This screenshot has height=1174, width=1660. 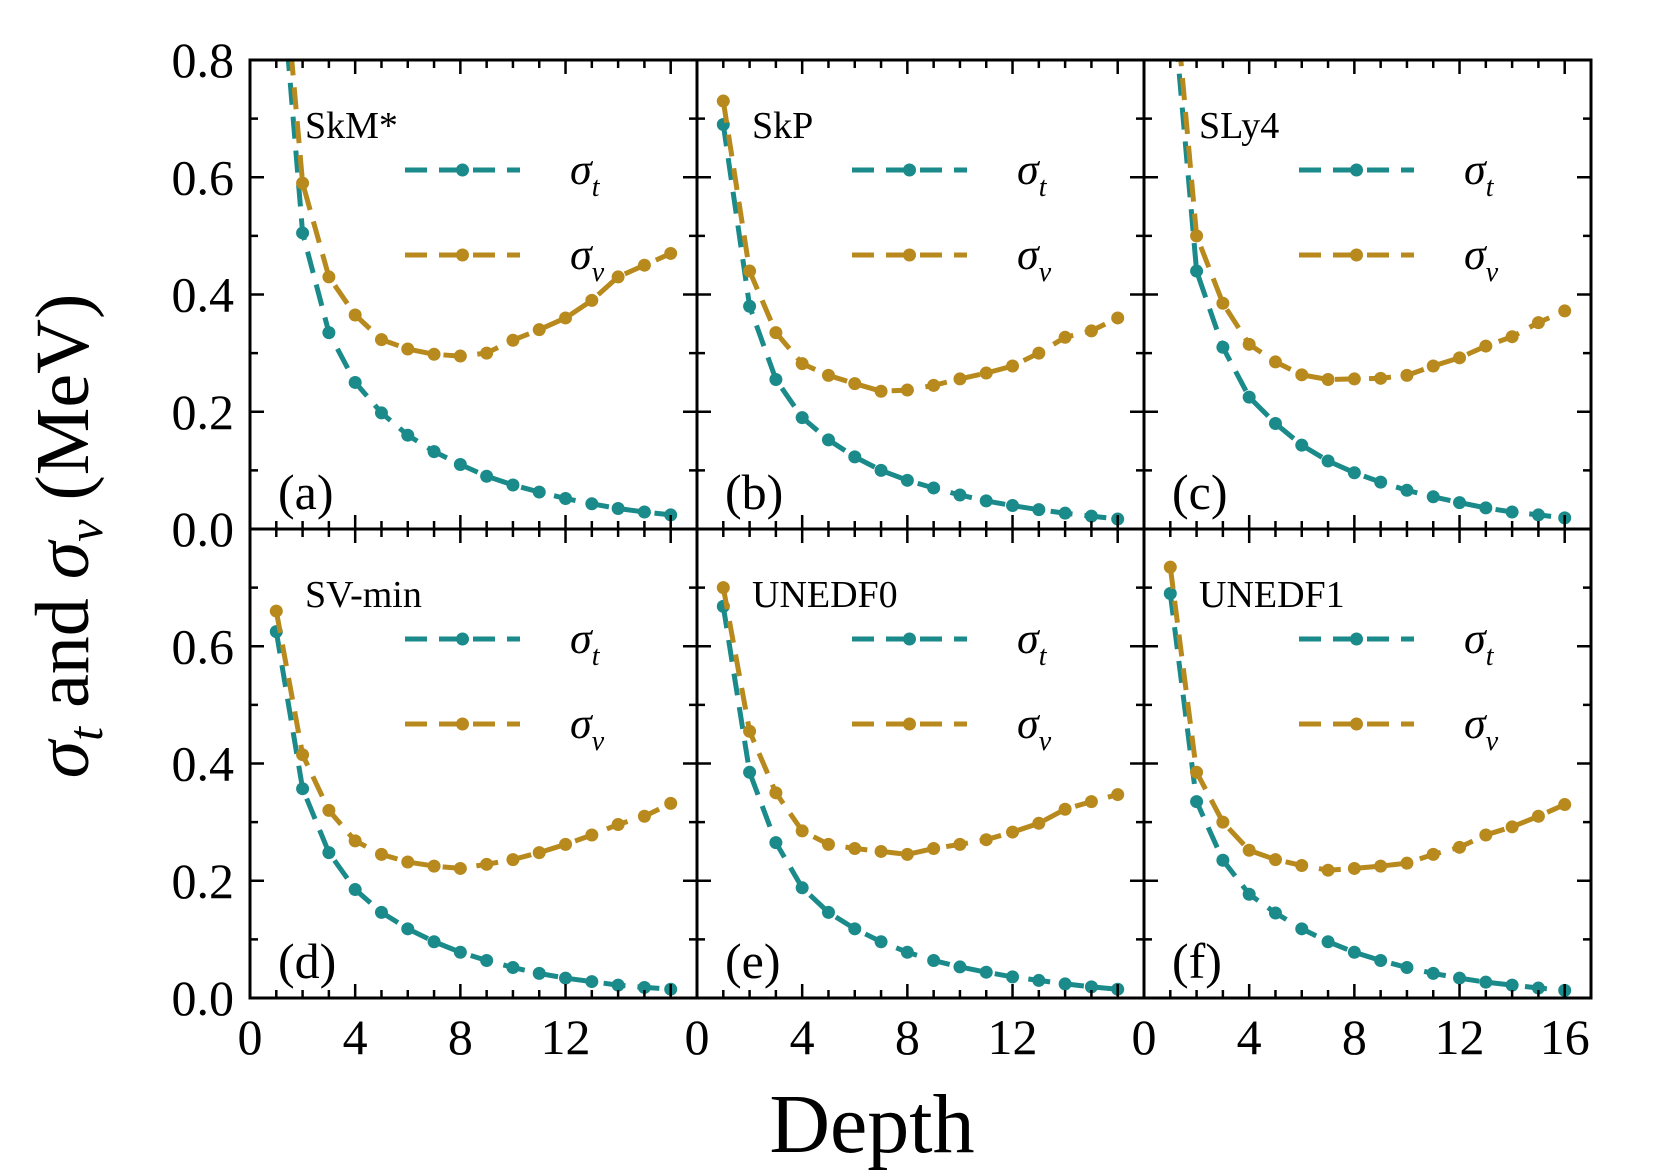 What do you see at coordinates (1032, 174) in the screenshot?
I see `panel-b-legend-sigma-t-label: σt` at bounding box center [1032, 174].